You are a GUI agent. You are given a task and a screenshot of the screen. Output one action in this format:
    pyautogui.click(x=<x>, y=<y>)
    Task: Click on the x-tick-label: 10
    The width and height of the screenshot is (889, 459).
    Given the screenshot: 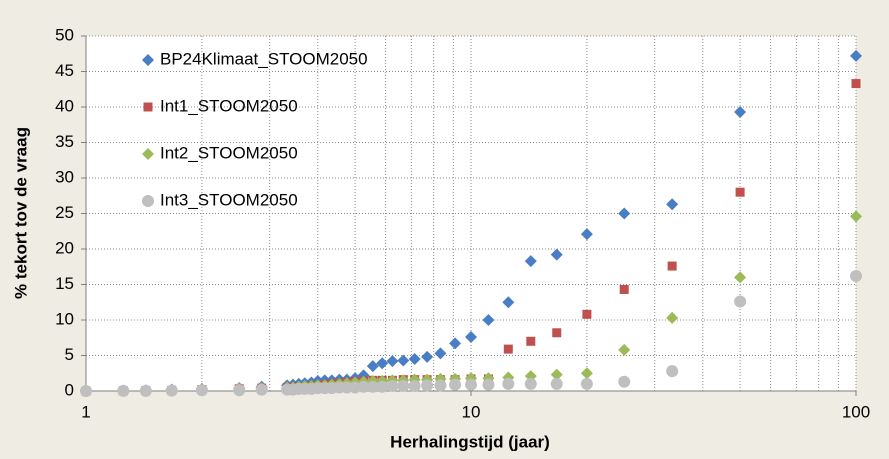 What is the action you would take?
    pyautogui.click(x=471, y=411)
    